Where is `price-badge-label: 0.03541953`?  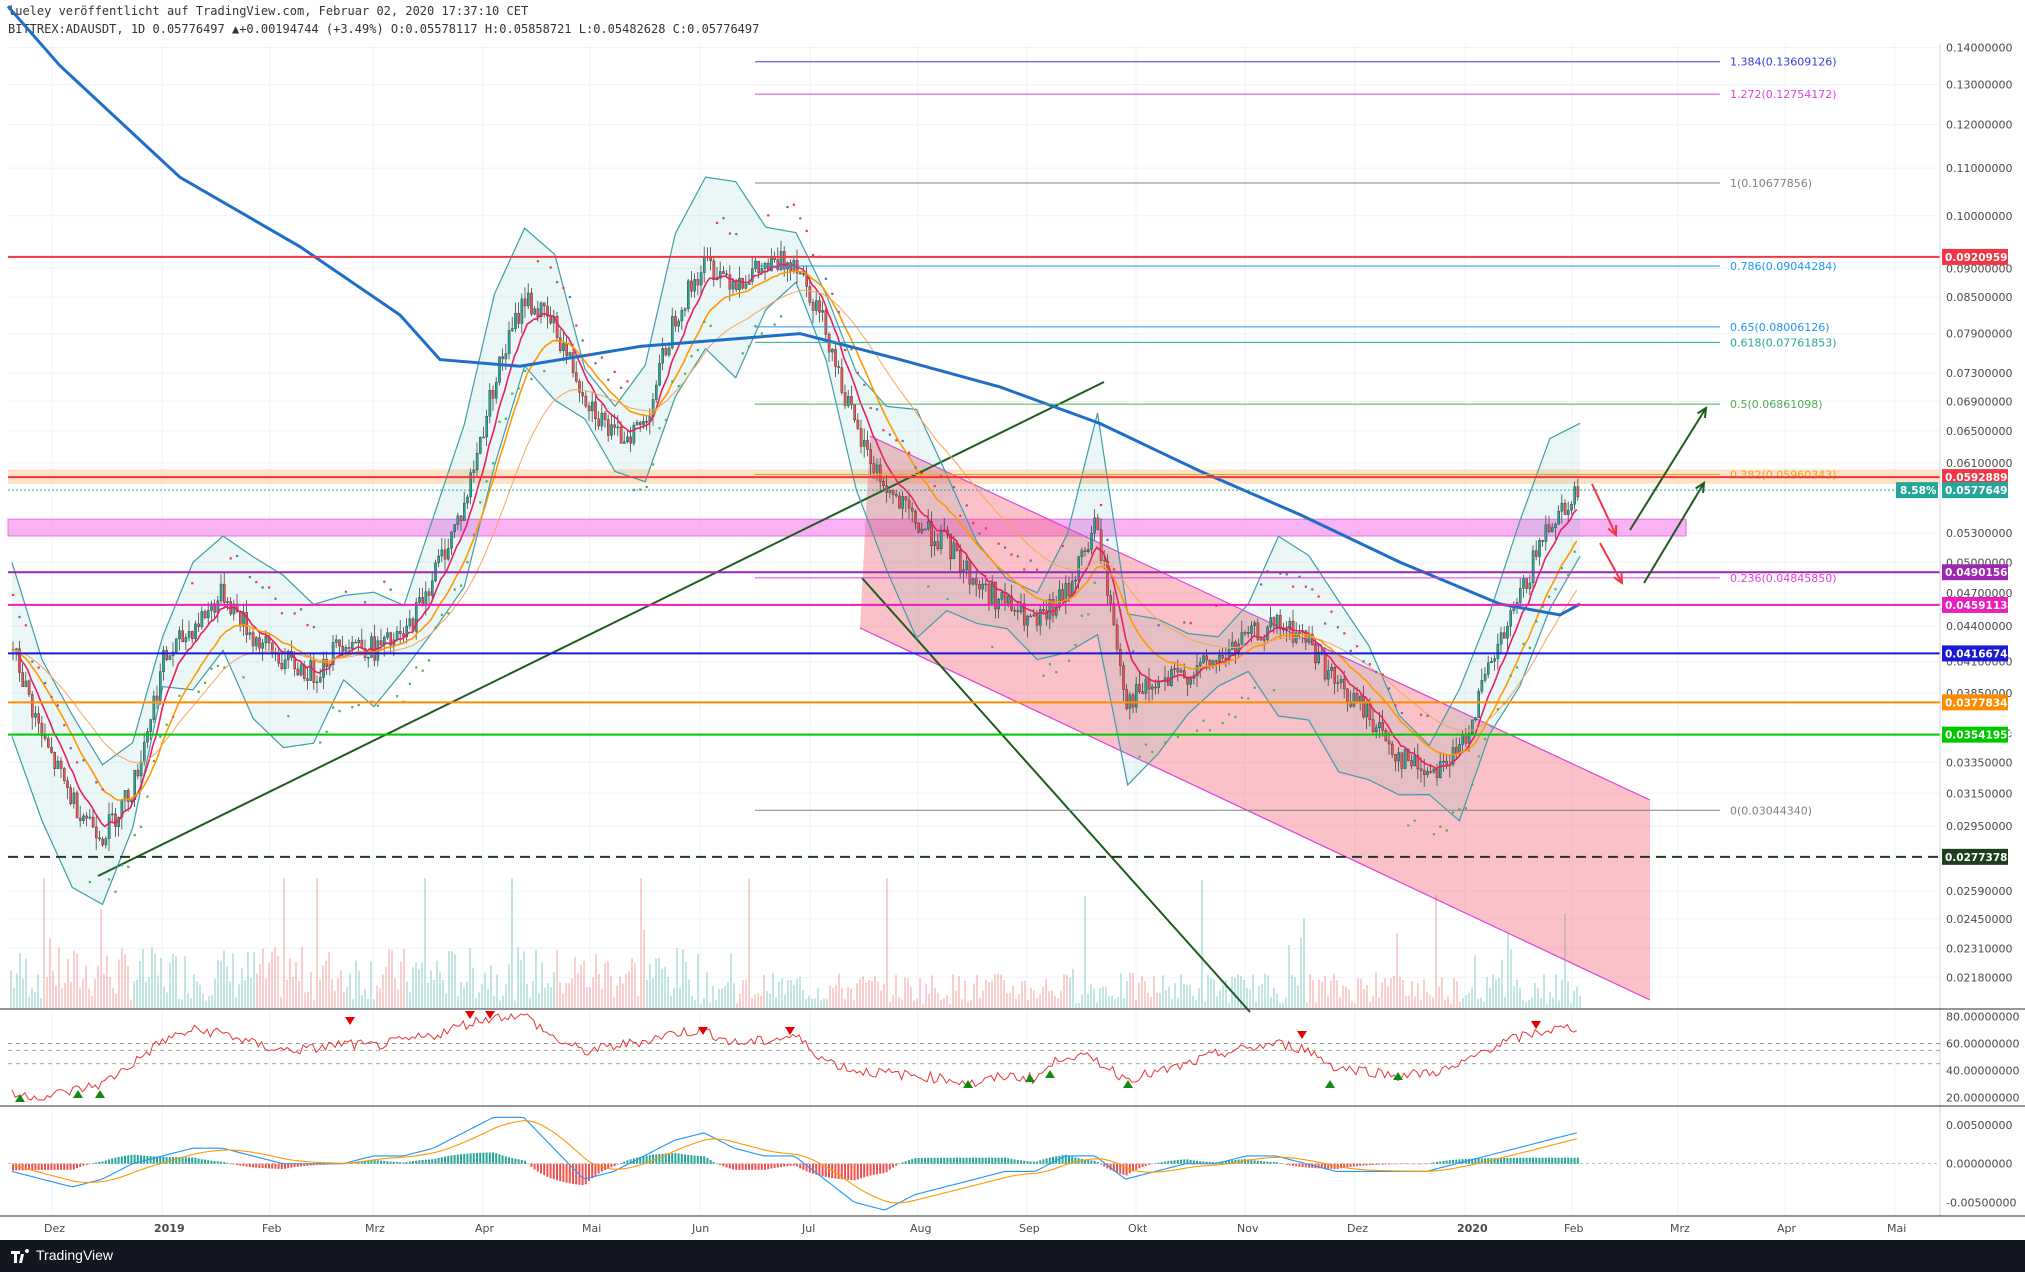
price-badge-label: 0.03541953 is located at coordinates (1980, 736).